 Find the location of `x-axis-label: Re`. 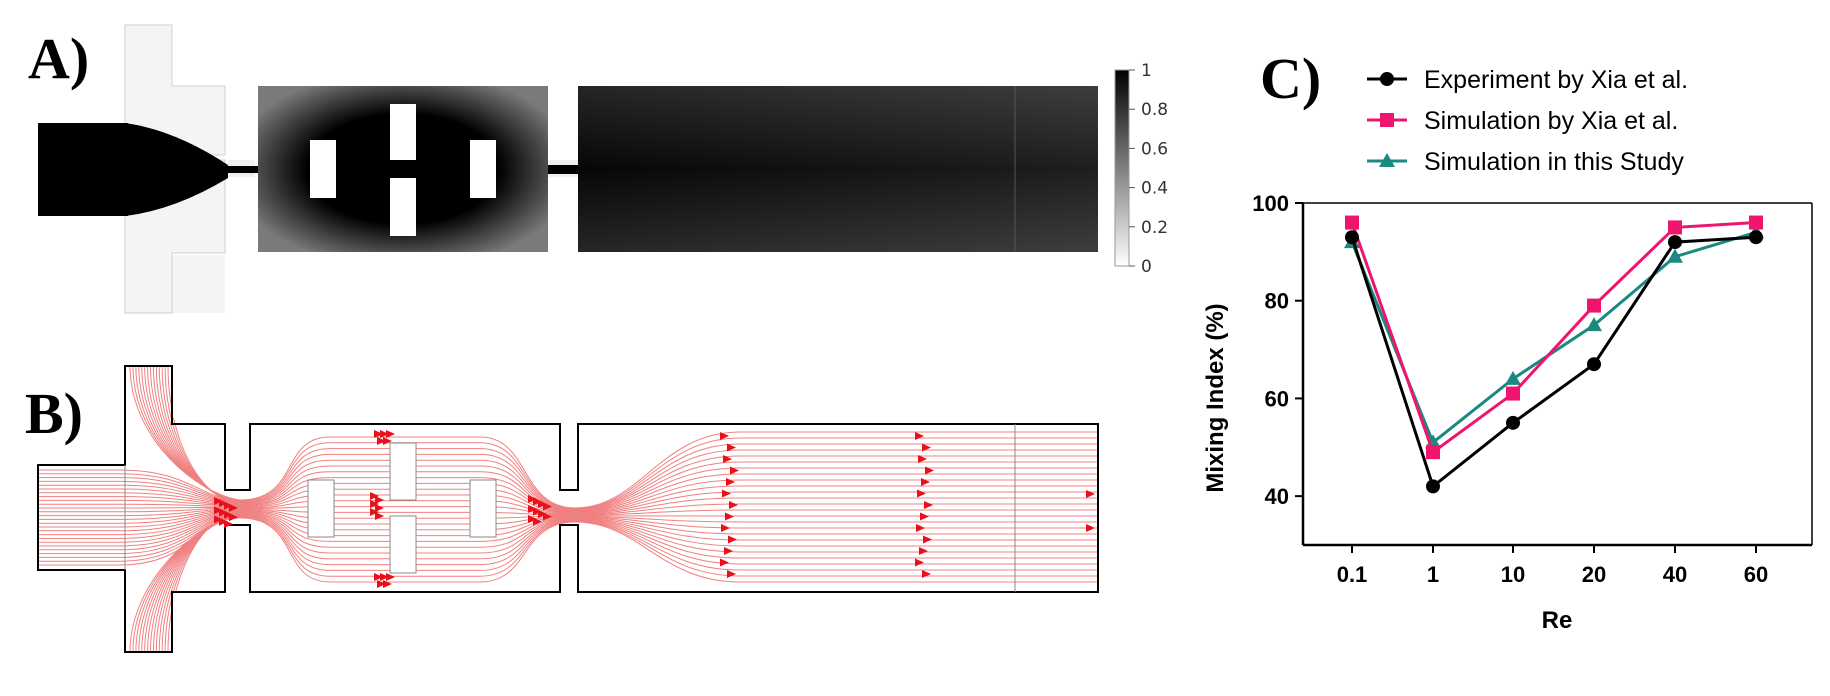

x-axis-label: Re is located at coordinates (1557, 620).